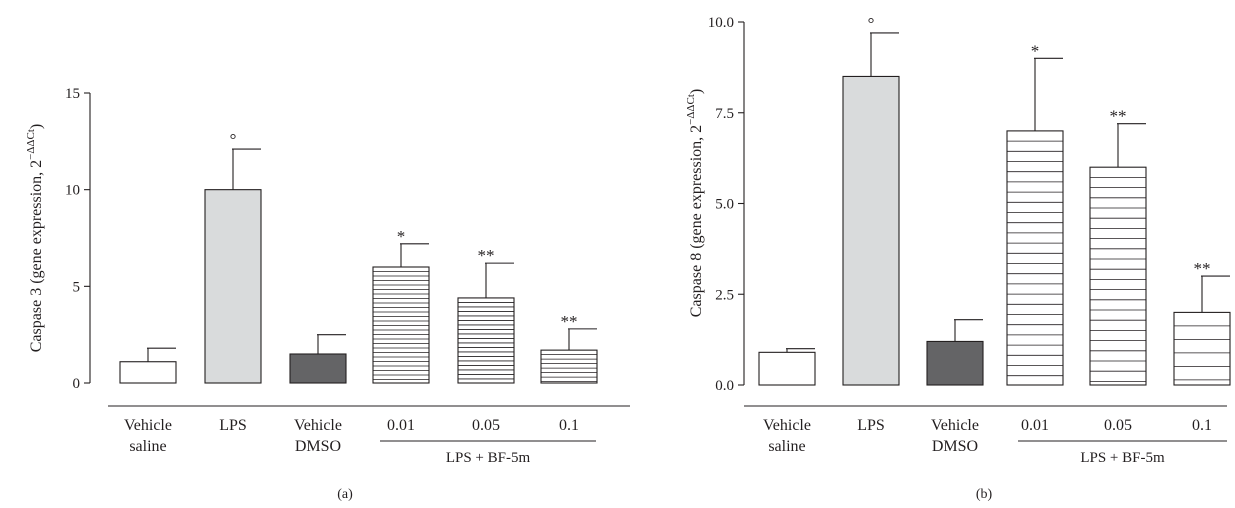 This screenshot has height=508, width=1235. What do you see at coordinates (724, 386) in the screenshot?
I see `y-tick-label: 0.0` at bounding box center [724, 386].